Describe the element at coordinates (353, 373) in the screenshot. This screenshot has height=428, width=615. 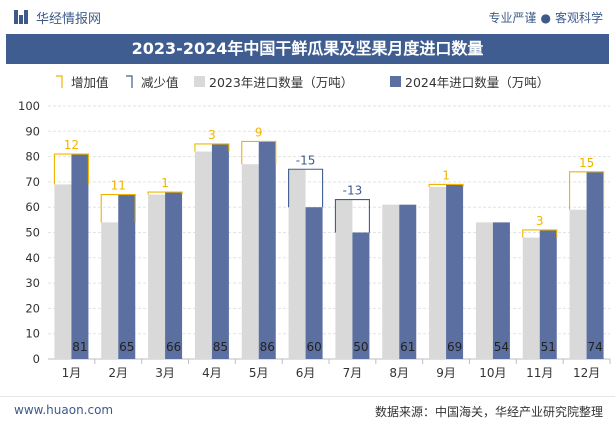
I see `x-tick-label: 7月` at that location.